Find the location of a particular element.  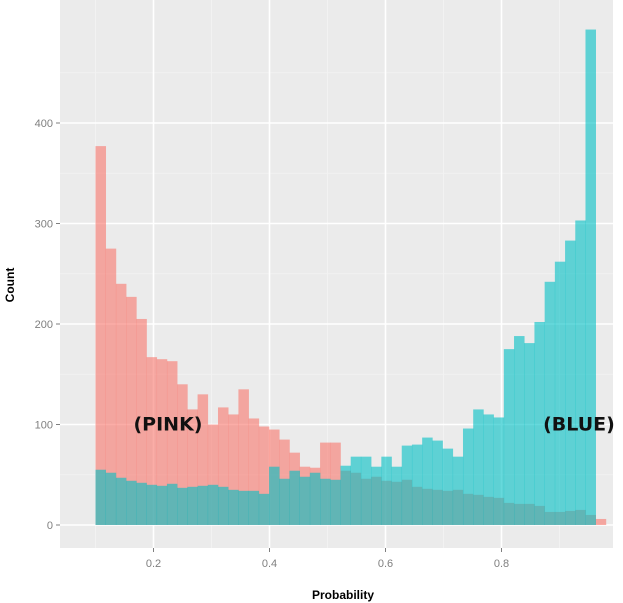

x-axis-title: Probability is located at coordinates (343, 595).